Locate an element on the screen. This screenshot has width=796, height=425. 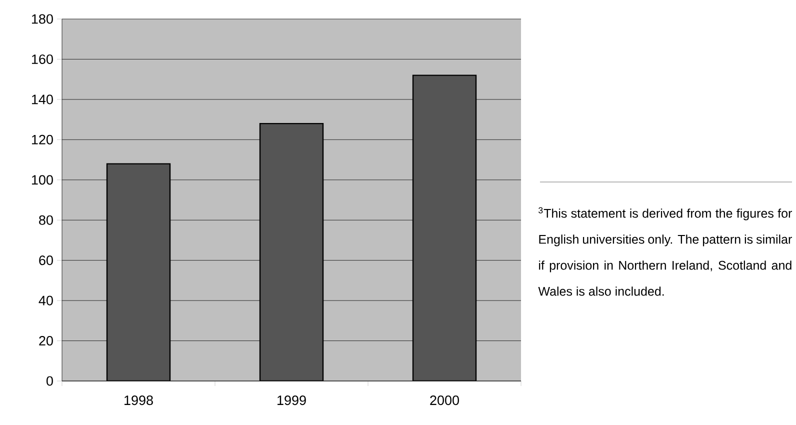
y-tick-label: 180 is located at coordinates (42, 19).